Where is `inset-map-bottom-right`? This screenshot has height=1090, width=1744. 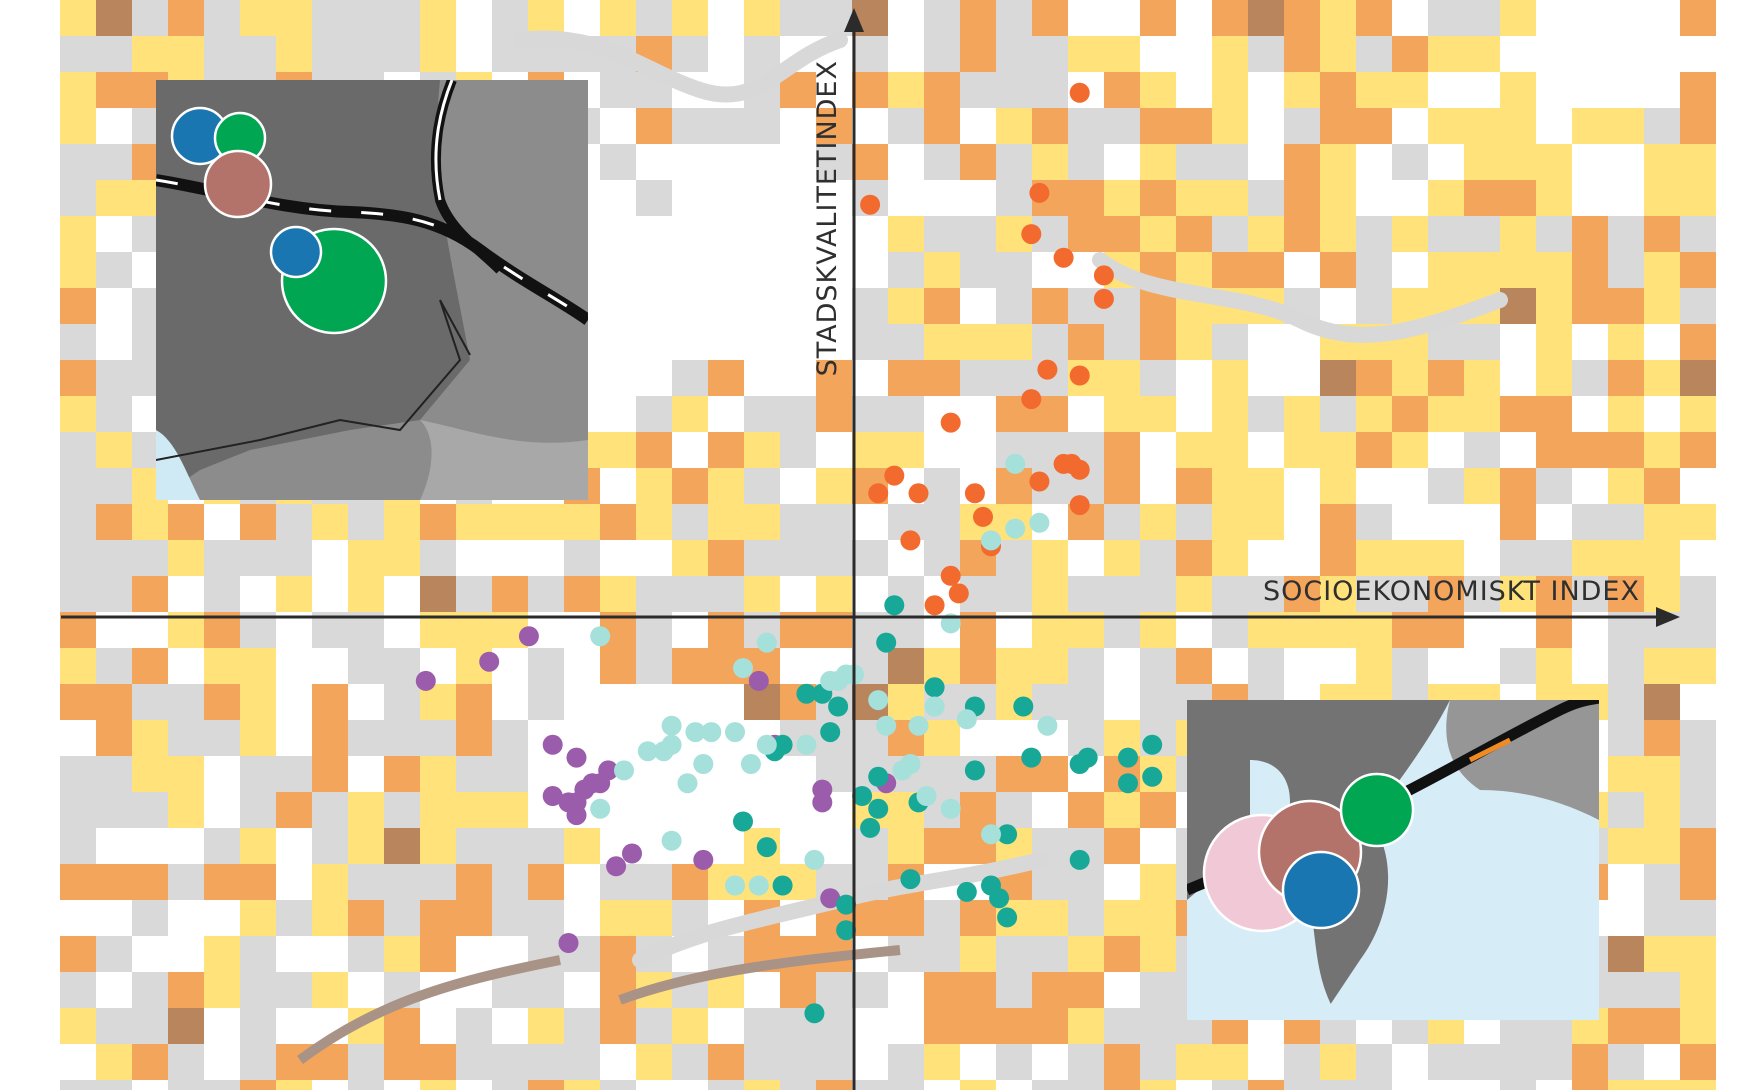 inset-map-bottom-right is located at coordinates (1393, 860).